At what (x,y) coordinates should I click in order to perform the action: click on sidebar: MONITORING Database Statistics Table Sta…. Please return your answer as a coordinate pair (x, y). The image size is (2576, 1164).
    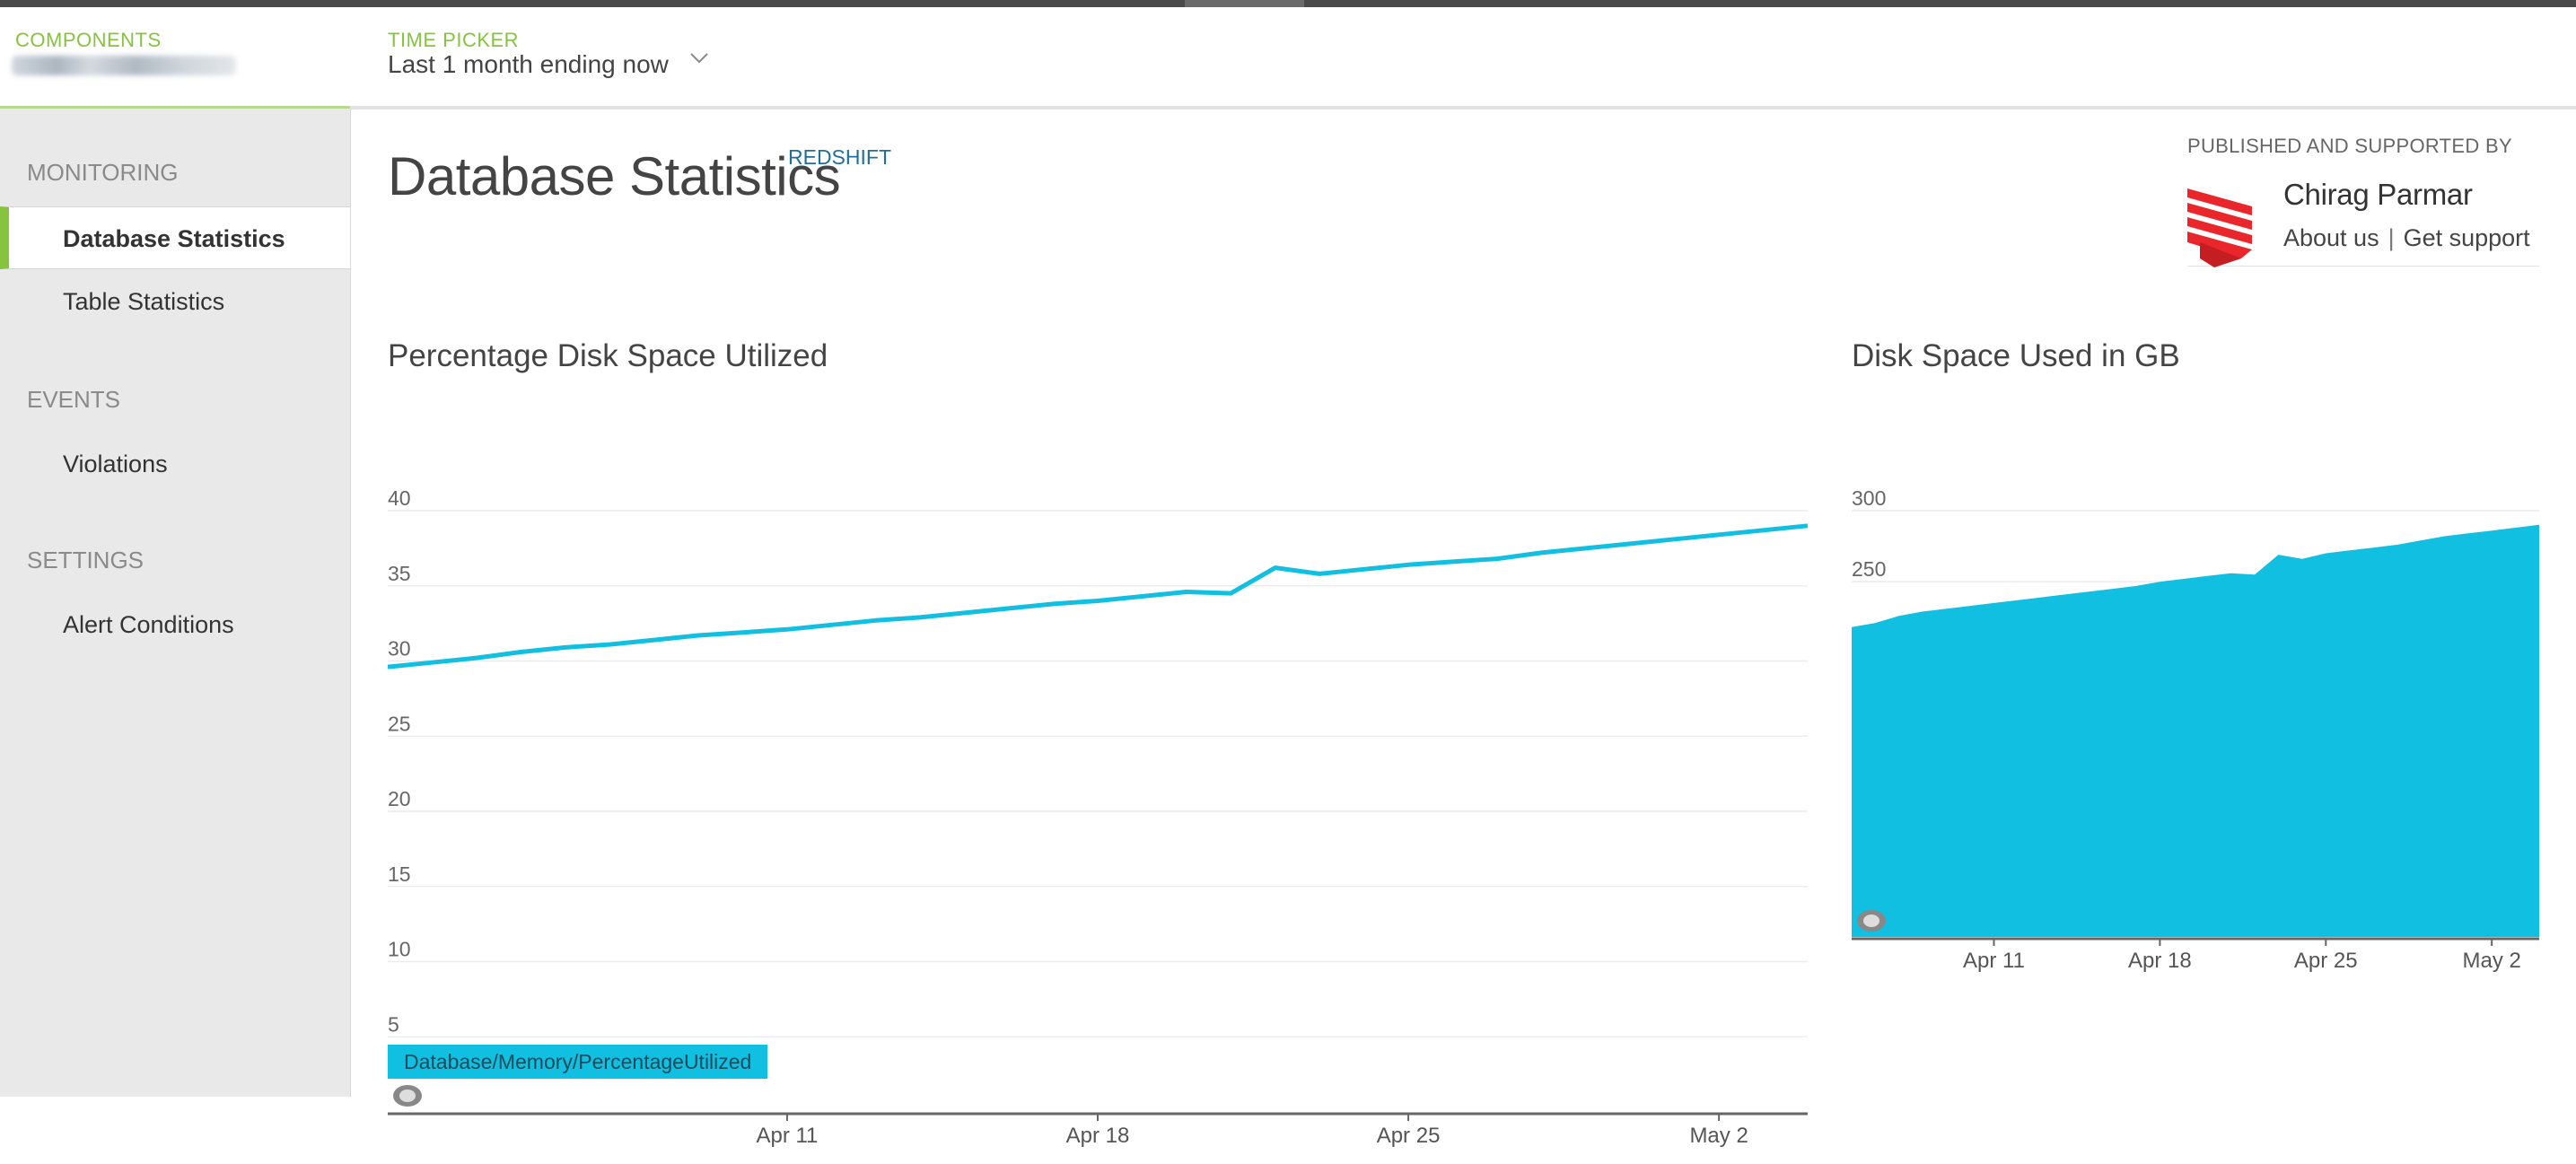
    Looking at the image, I should click on (175, 603).